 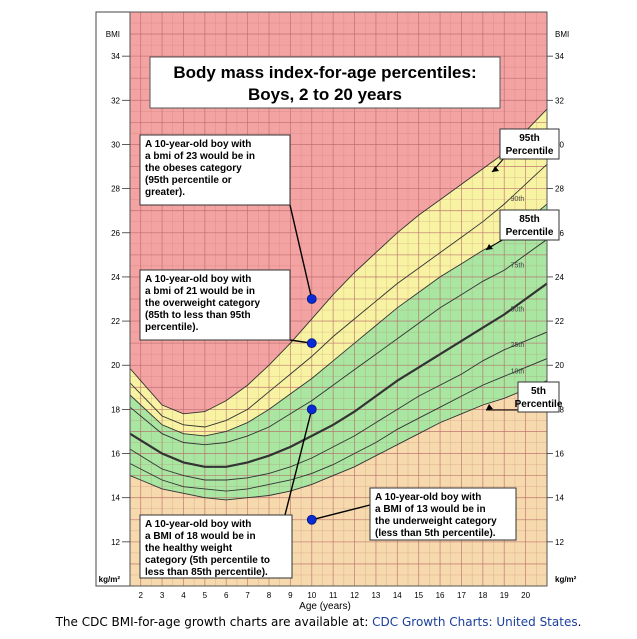 What do you see at coordinates (207, 560) in the screenshot?
I see `annotation-text-line: category (5th percentile to` at bounding box center [207, 560].